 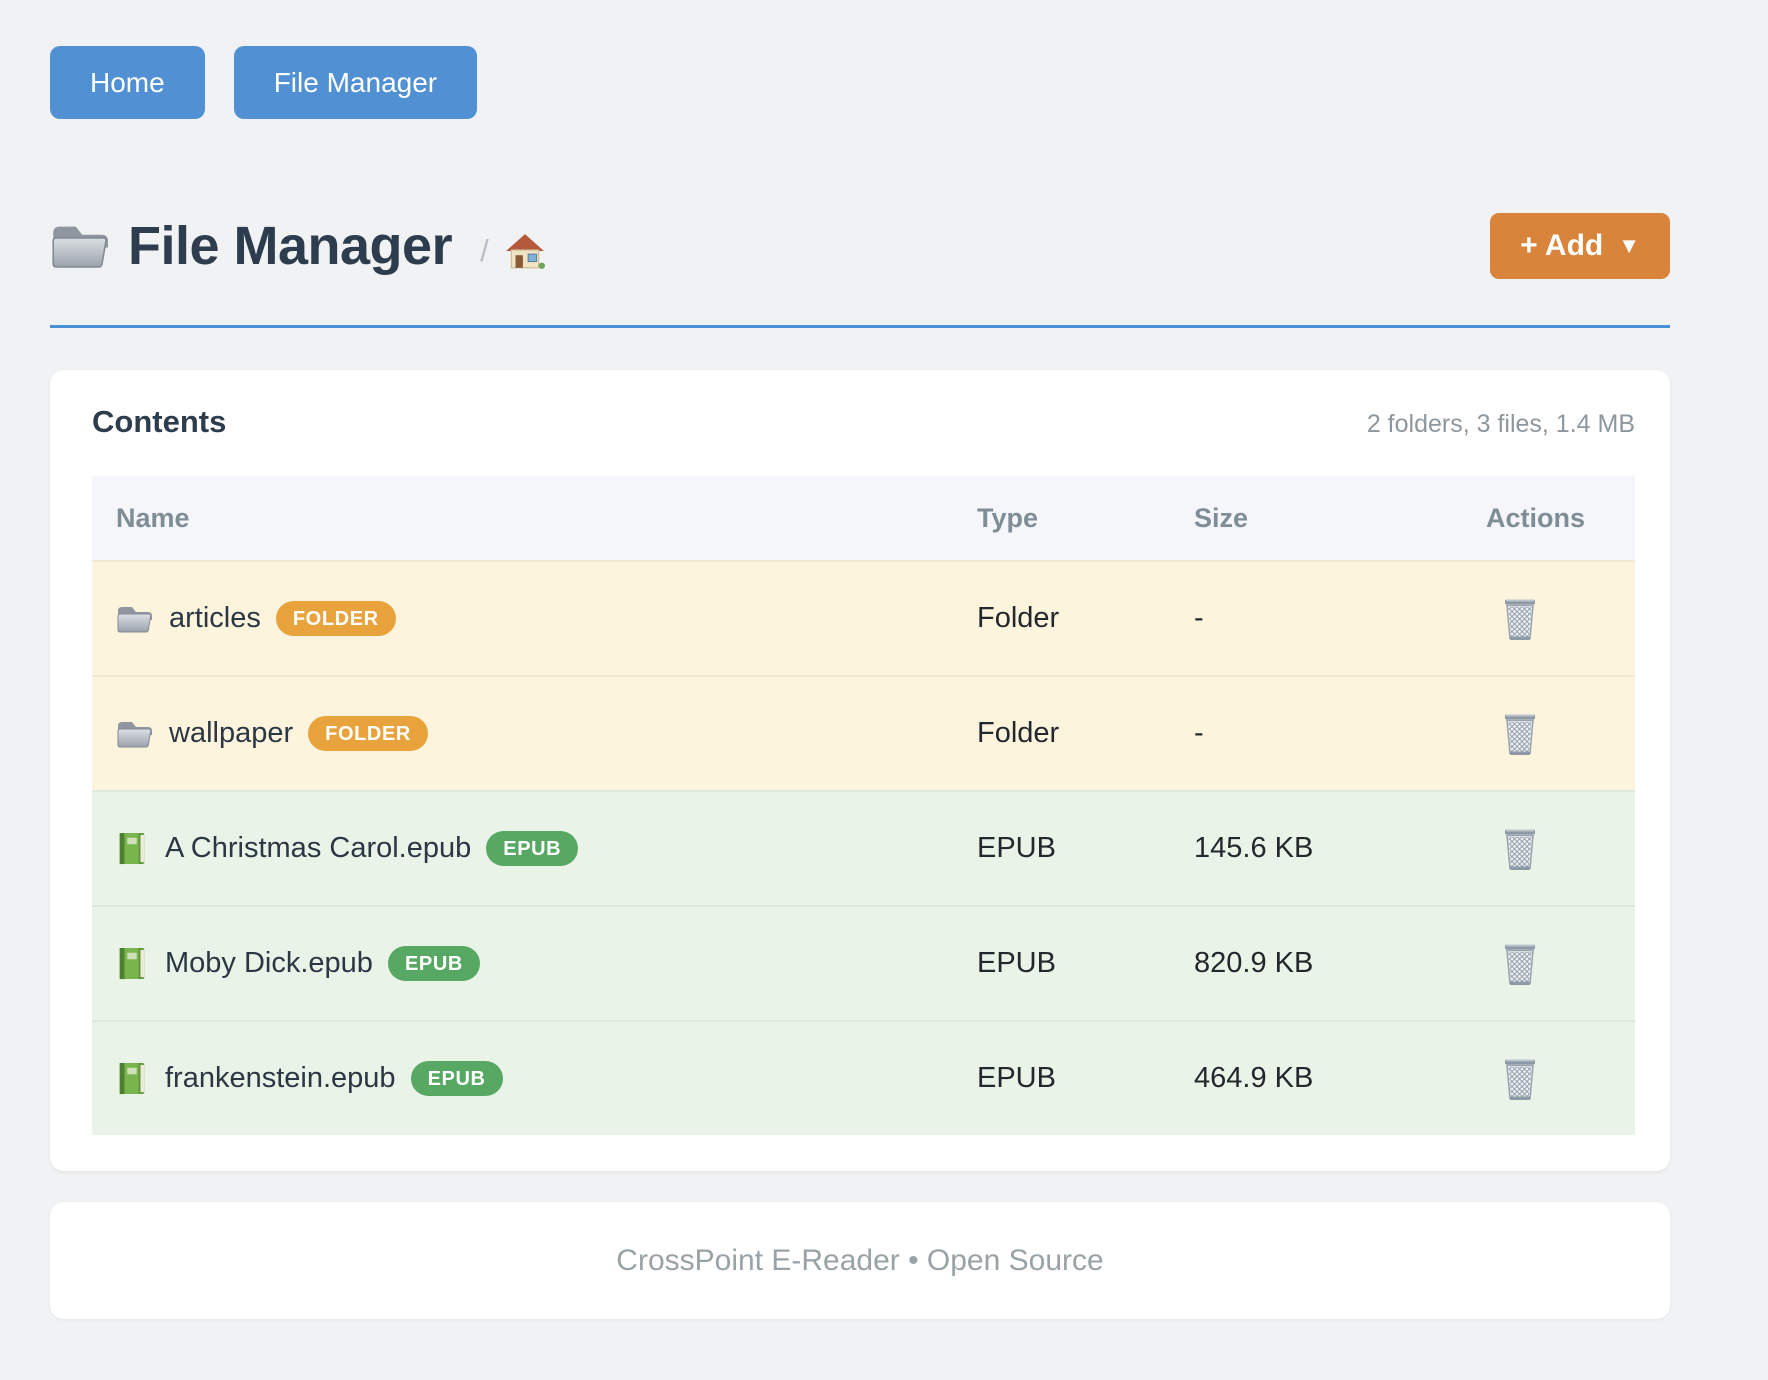 What do you see at coordinates (525, 251) in the screenshot?
I see `home-icon` at bounding box center [525, 251].